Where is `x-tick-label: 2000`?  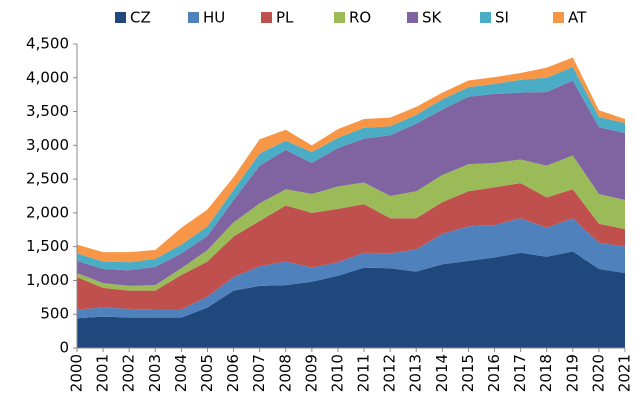
x-tick-label: 2000 is located at coordinates (77, 373).